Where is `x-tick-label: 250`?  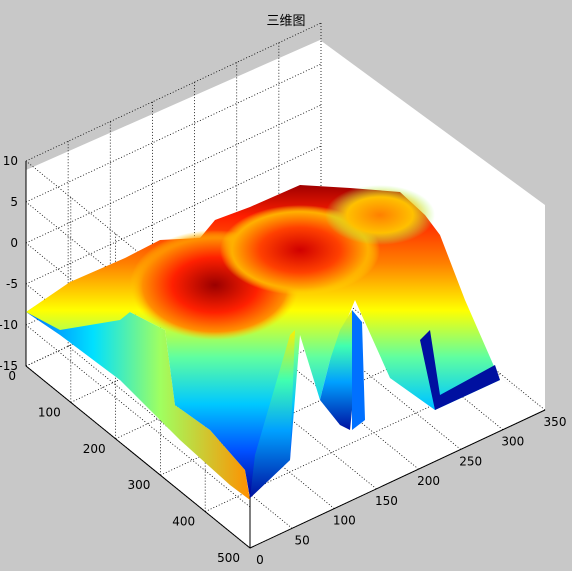 x-tick-label: 250 is located at coordinates (470, 461).